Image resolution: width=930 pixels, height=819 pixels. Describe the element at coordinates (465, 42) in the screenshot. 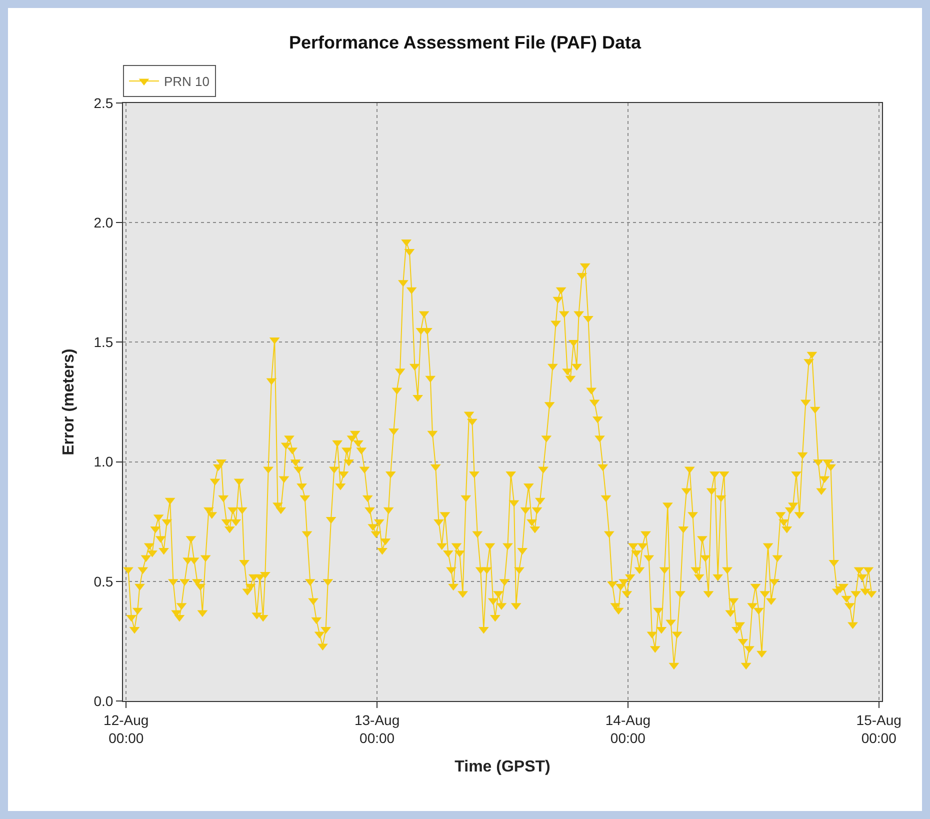

I see `chart-title: Performance Assessment File (PAF) Data` at that location.